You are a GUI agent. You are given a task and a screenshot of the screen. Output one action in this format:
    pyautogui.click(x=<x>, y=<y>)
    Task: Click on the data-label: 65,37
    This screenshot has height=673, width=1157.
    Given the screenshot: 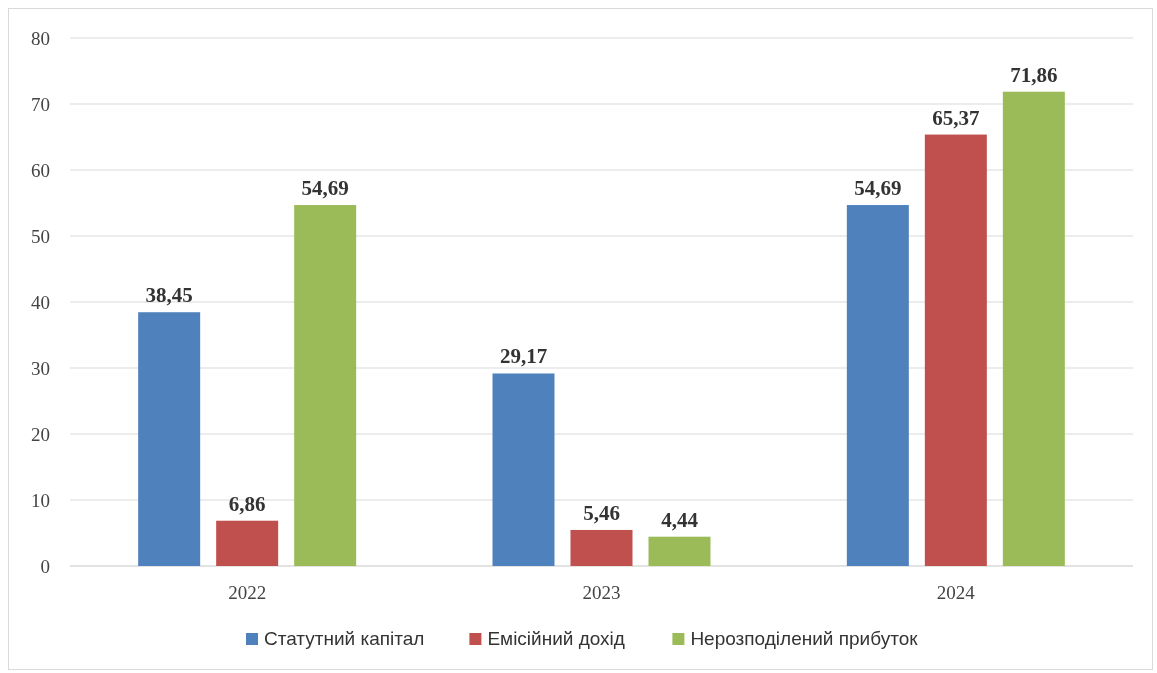 What is the action you would take?
    pyautogui.click(x=956, y=117)
    